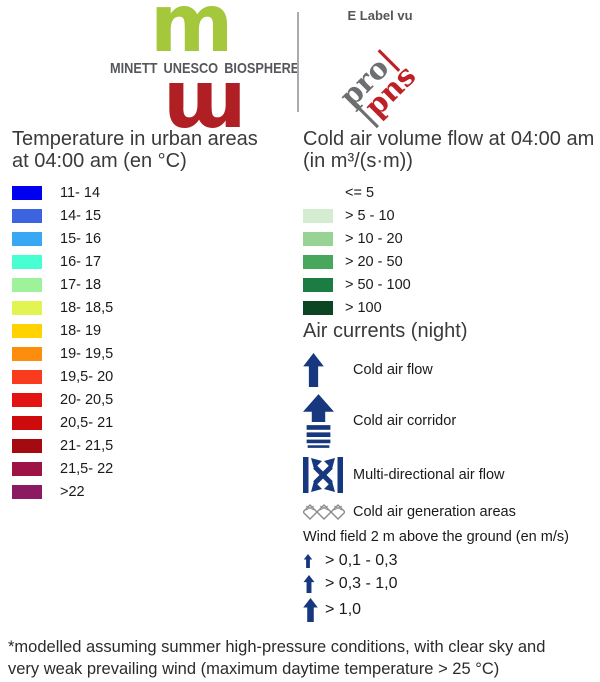 The height and width of the screenshot is (682, 600). Describe the element at coordinates (328, 421) in the screenshot. I see `cold-air-corridor-icon` at that location.